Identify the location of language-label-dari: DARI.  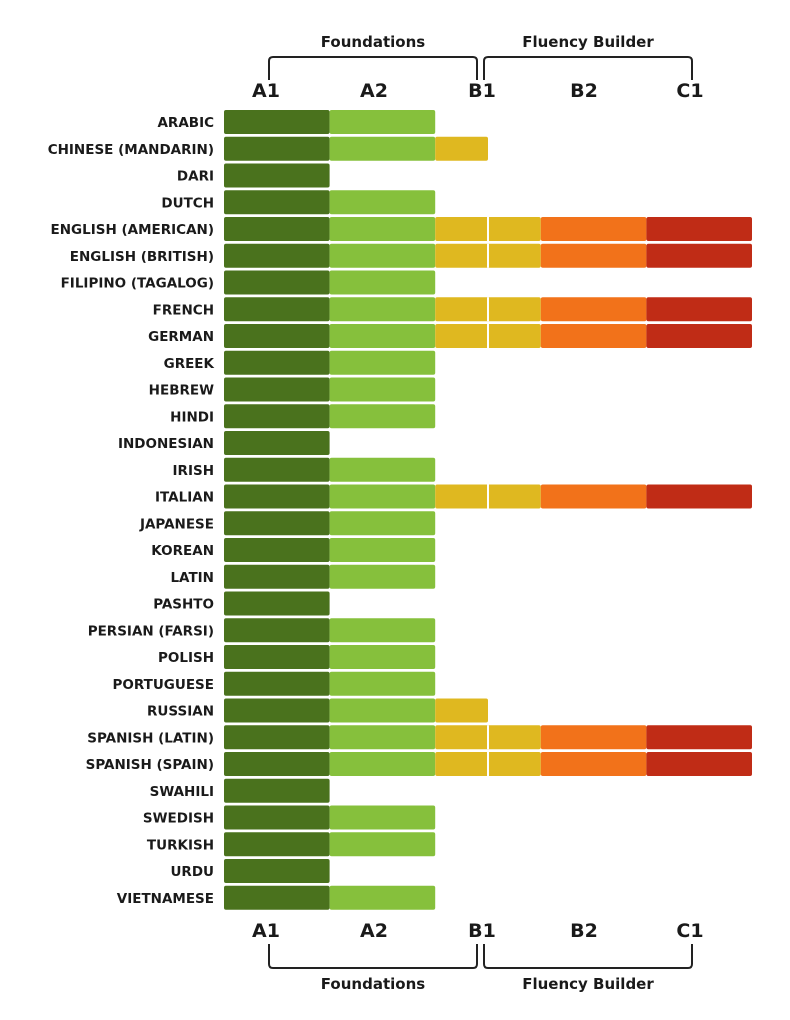
(195, 177).